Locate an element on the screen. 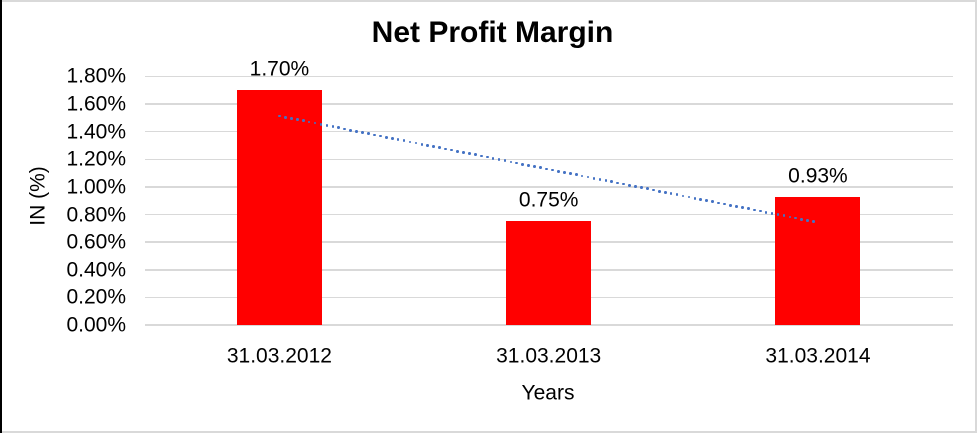  y-axis-tick-label: 1.40% is located at coordinates (96, 132).